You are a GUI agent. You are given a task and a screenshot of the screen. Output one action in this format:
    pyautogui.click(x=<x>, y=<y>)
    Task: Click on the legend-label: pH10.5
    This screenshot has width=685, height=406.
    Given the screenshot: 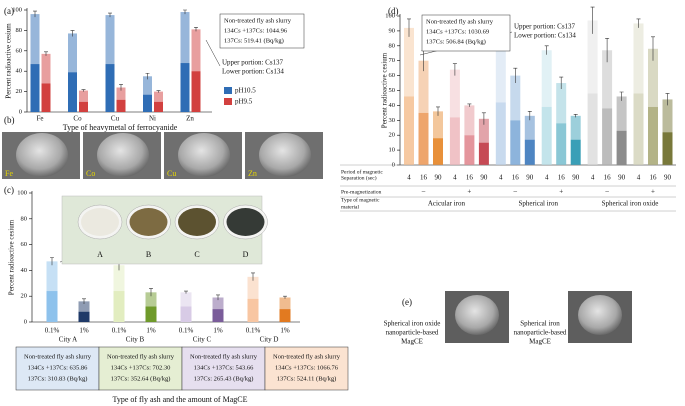 What is the action you would take?
    pyautogui.click(x=245, y=91)
    